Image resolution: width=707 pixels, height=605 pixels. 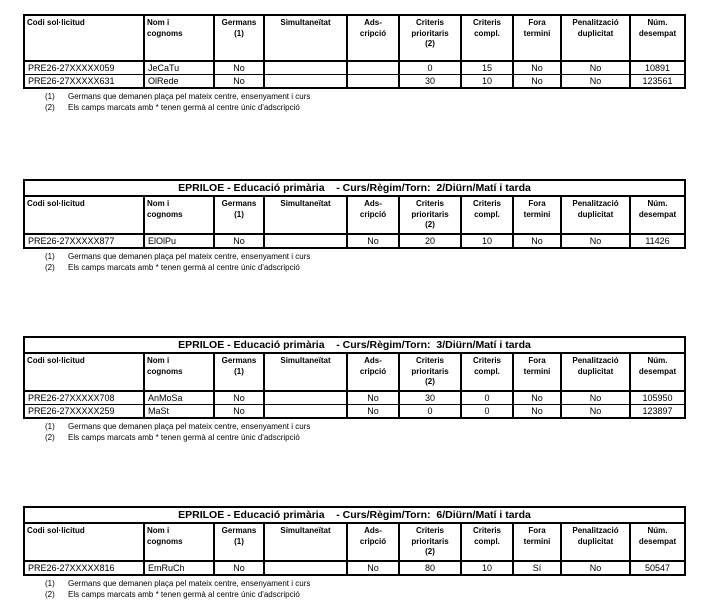 I want to click on cell: 123561, so click(x=657, y=81).